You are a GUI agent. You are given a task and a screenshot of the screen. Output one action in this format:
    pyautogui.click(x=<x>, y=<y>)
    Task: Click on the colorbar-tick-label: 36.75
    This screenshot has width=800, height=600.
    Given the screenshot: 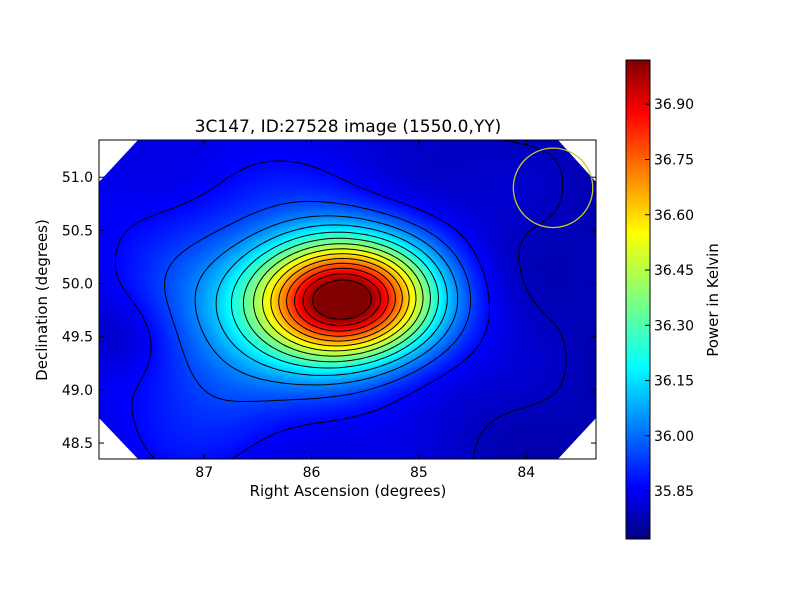 What is the action you would take?
    pyautogui.click(x=674, y=160)
    